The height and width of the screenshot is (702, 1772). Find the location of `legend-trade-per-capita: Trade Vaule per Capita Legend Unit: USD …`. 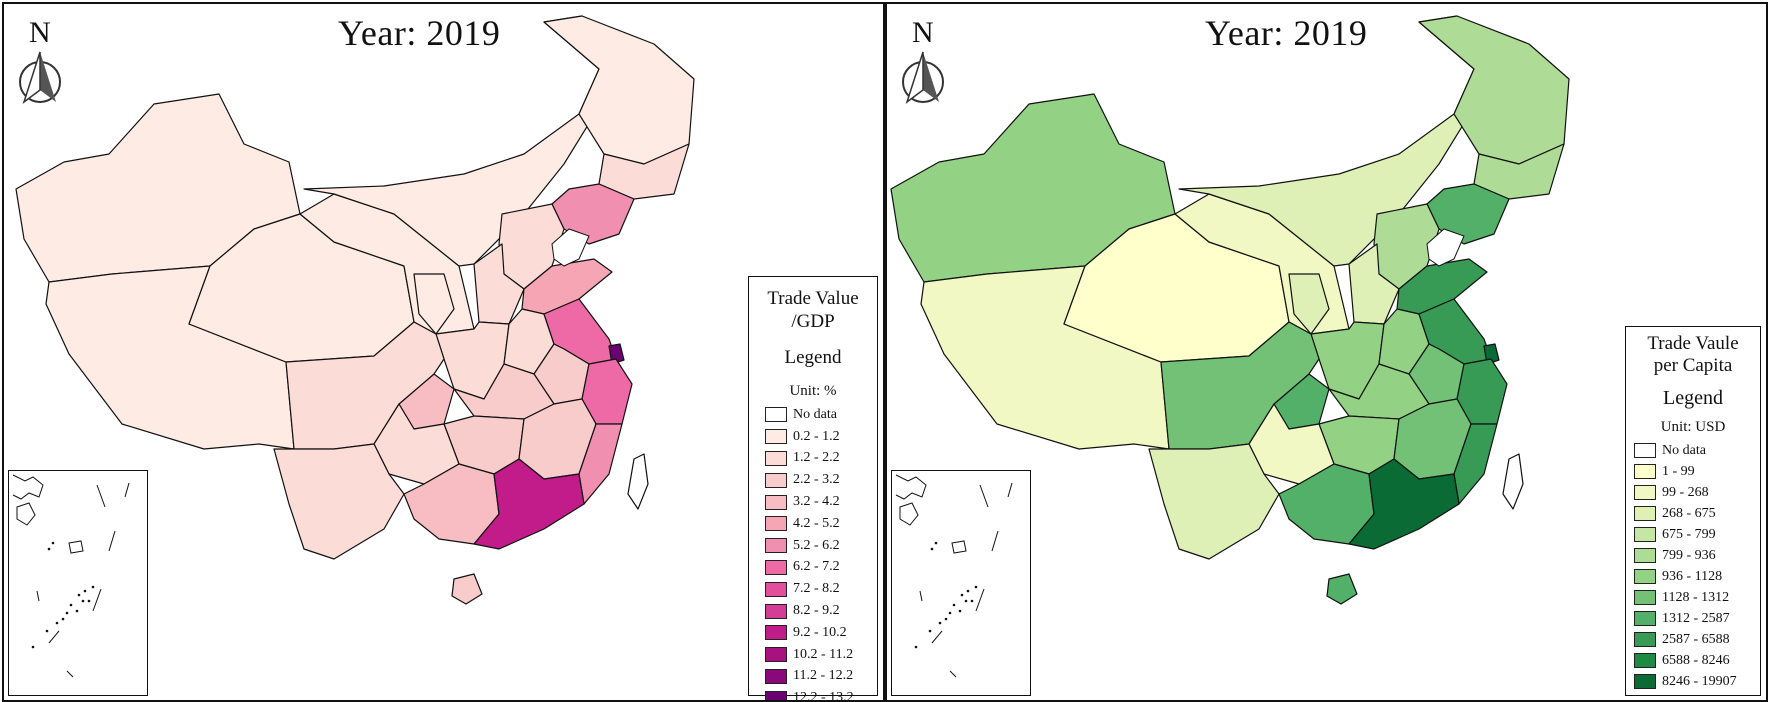

legend-trade-per-capita: Trade Vaule per Capita Legend Unit: USD … is located at coordinates (1693, 511).